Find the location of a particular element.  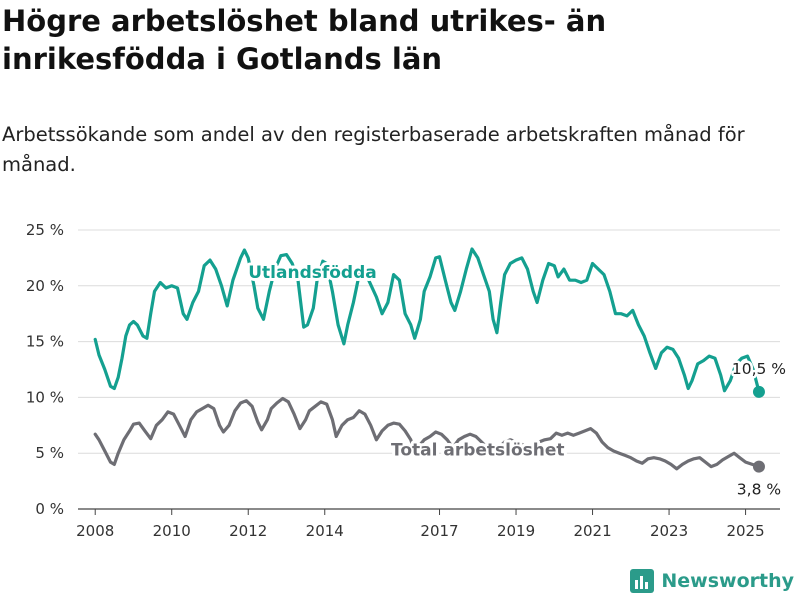

x-tick-label: 2012 is located at coordinates (248, 531).